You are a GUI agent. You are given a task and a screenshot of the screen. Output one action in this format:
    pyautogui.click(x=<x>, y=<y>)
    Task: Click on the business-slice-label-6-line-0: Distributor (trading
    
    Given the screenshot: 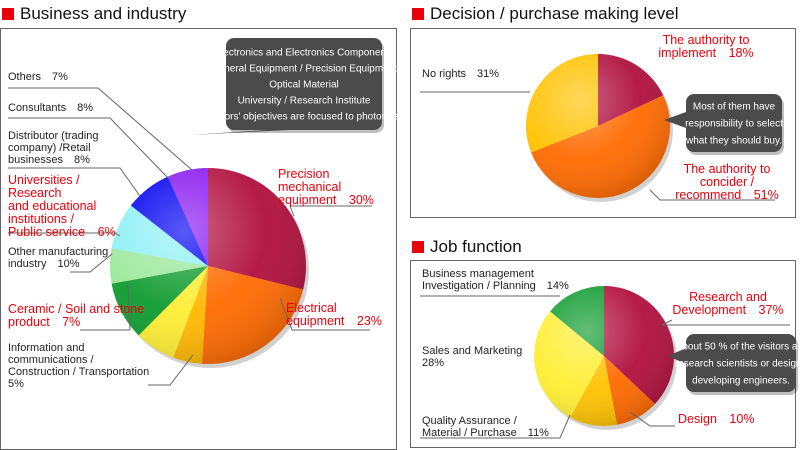 What is the action you would take?
    pyautogui.click(x=53, y=136)
    